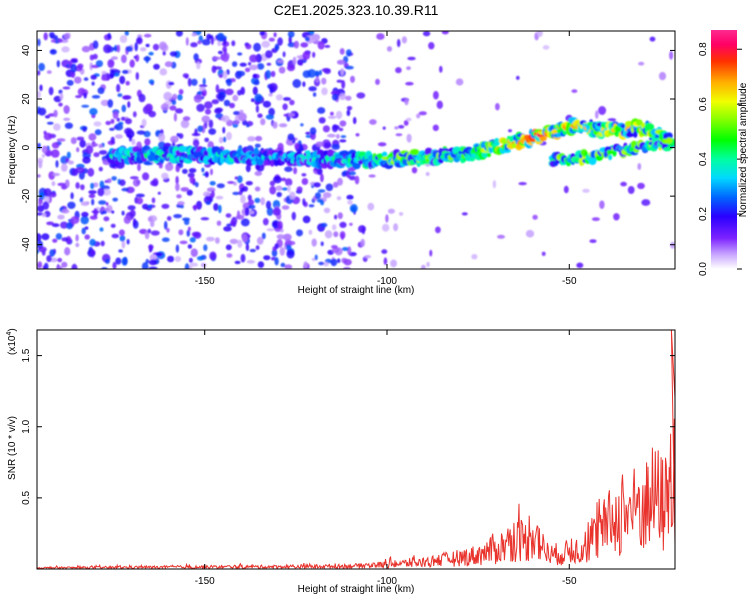 The height and width of the screenshot is (600, 750). I want to click on snr-x-tick-label: -100, so click(387, 581).